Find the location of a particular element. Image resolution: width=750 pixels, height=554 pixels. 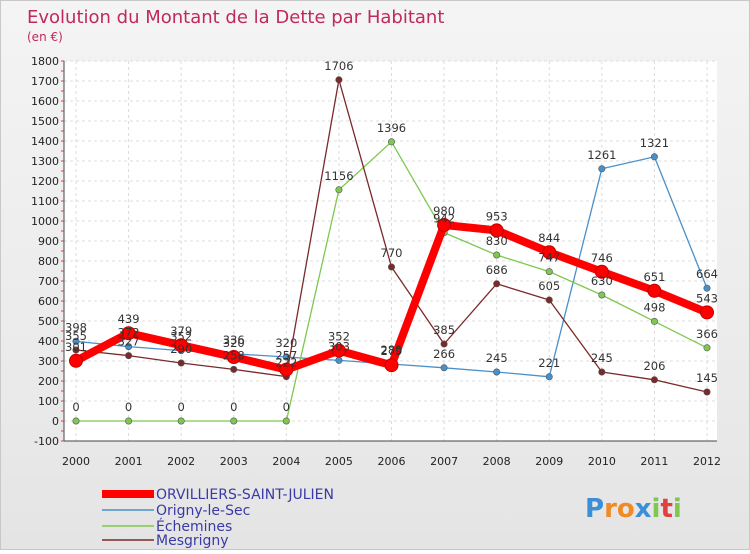

data-label: 352 is located at coordinates (181, 337).